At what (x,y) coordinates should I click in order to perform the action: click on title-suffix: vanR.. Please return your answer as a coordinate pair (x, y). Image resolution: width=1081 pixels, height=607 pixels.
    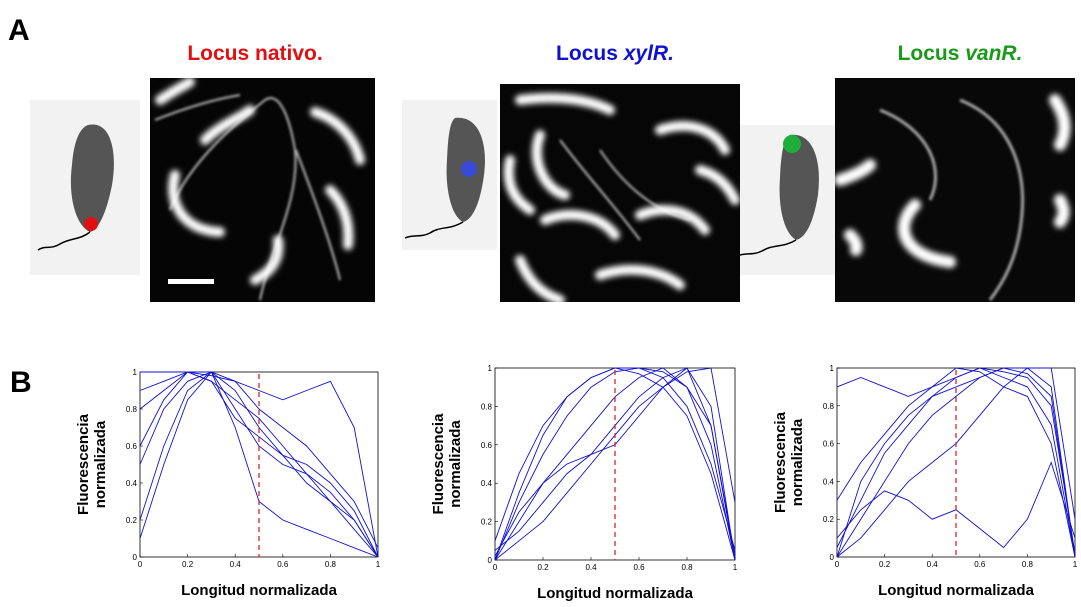
    Looking at the image, I should click on (993, 53).